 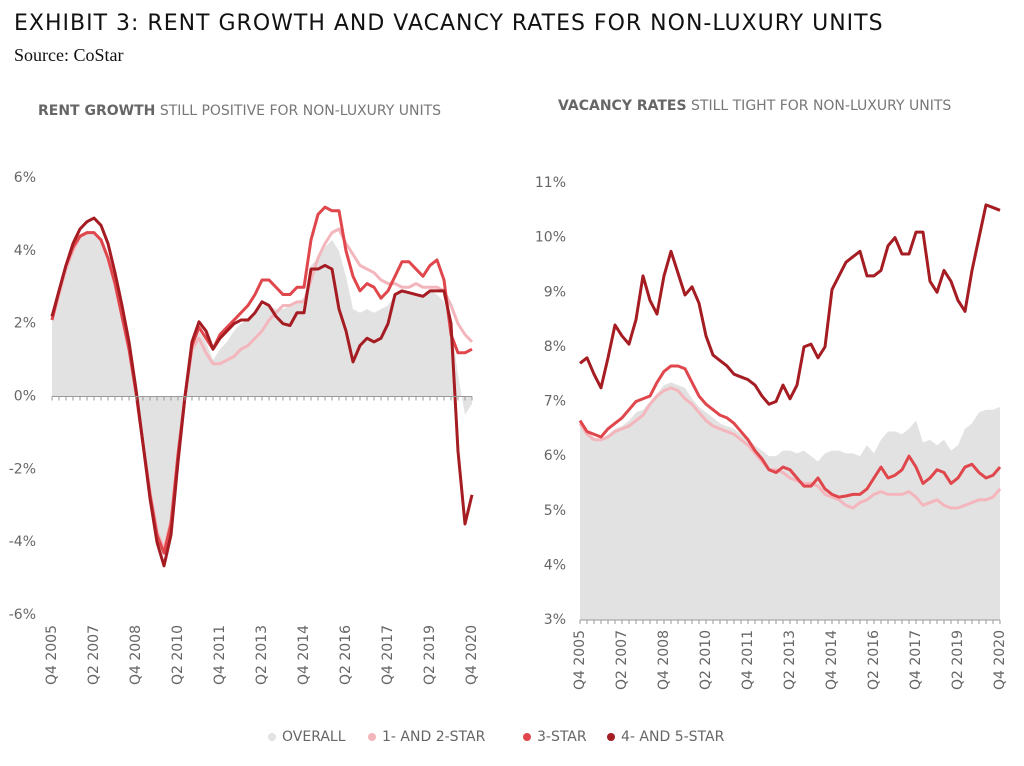 What do you see at coordinates (22, 542) in the screenshot?
I see `y-tick-label: -4%` at bounding box center [22, 542].